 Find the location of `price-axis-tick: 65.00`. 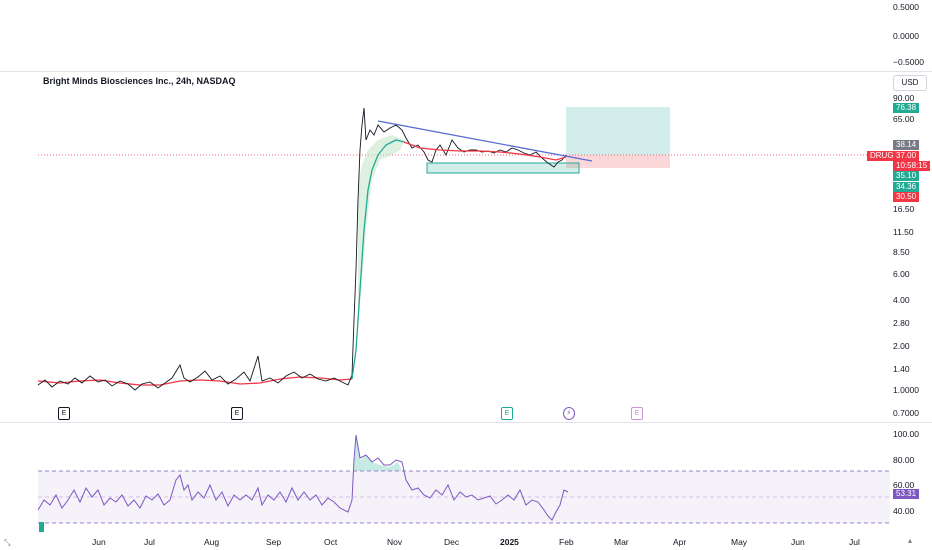

price-axis-tick: 65.00 is located at coordinates (904, 119).